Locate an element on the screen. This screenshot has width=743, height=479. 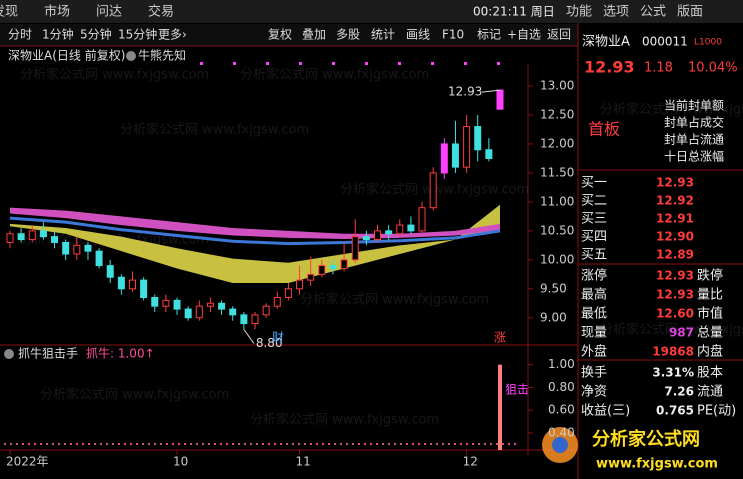
fund-value: 7.26 is located at coordinates (679, 392).